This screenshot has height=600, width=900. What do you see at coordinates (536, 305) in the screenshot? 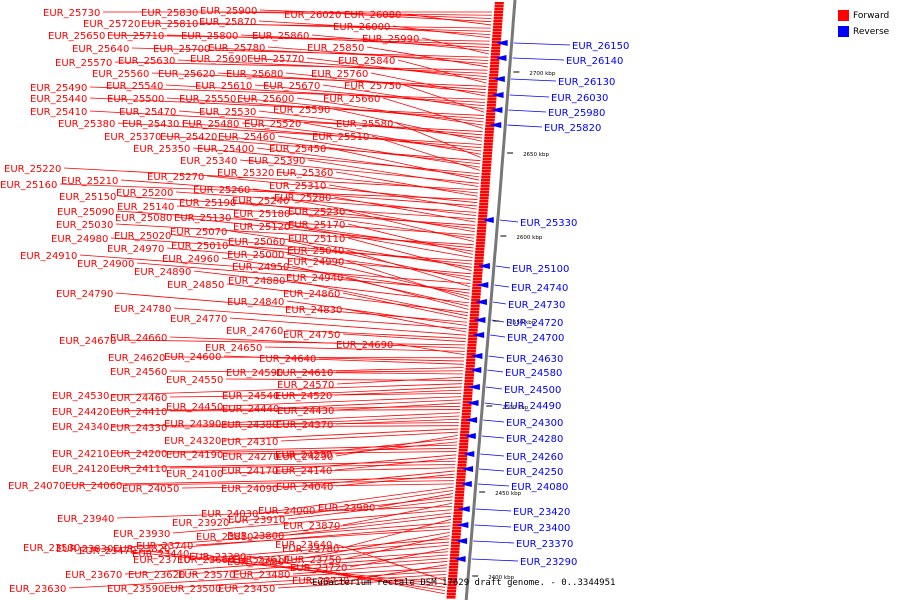
I see `reverse-gene-label: EUR_24730` at bounding box center [536, 305].